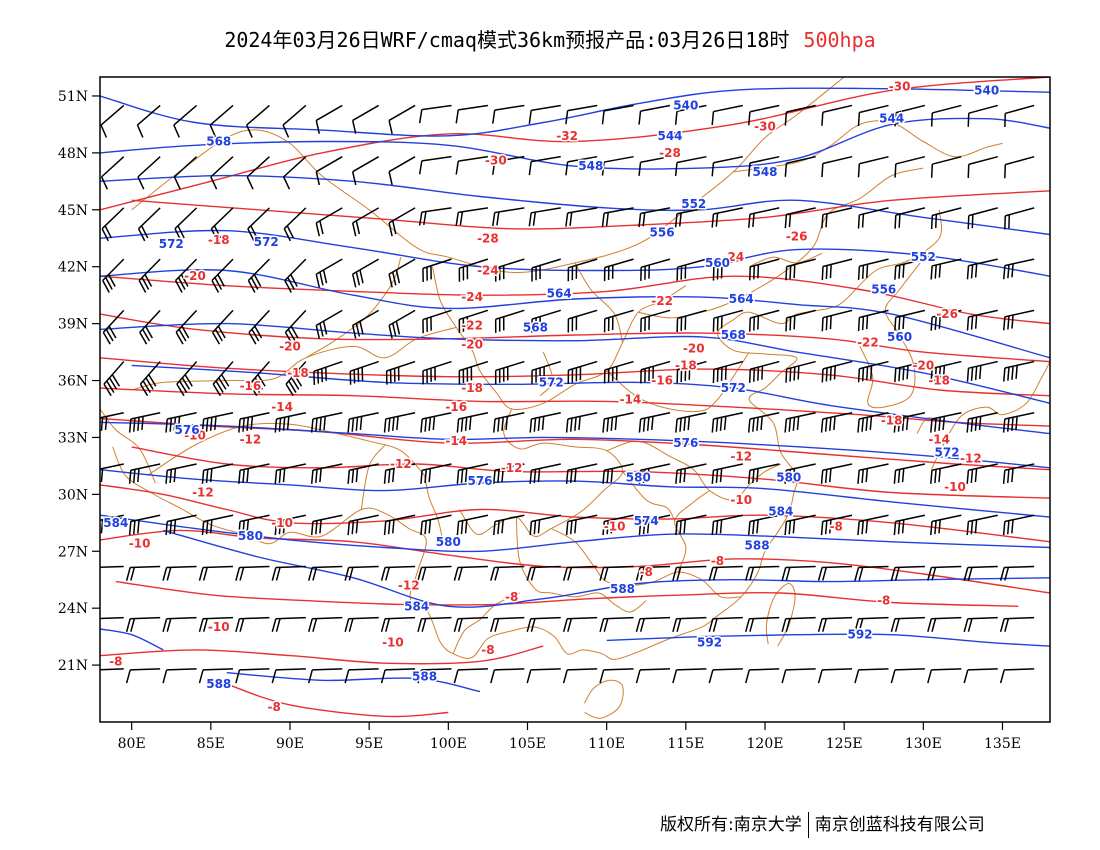 Image resolution: width=1100 pixels, height=850 pixels. Describe the element at coordinates (575, 493) in the screenshot. I see `height-contour-line` at that location.